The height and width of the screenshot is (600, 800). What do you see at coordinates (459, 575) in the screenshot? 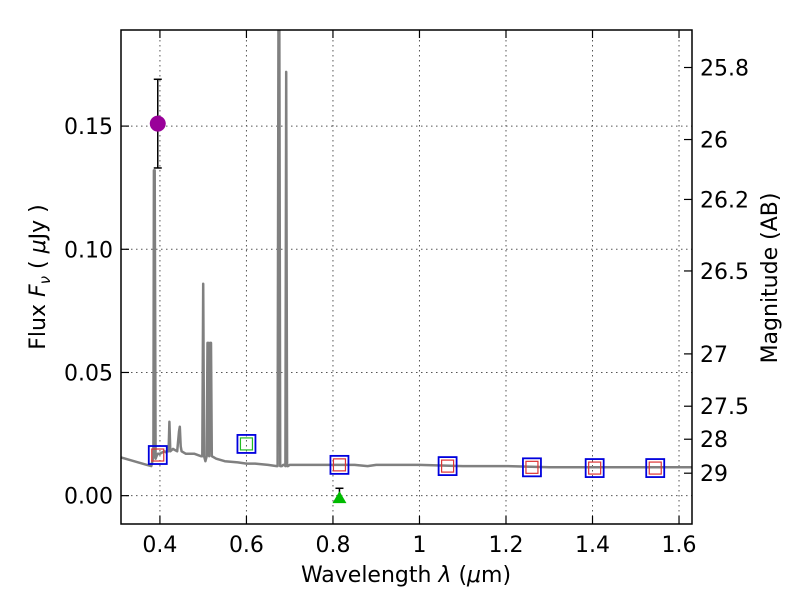
I see `x-axis-label-unit: (` at bounding box center [459, 575].